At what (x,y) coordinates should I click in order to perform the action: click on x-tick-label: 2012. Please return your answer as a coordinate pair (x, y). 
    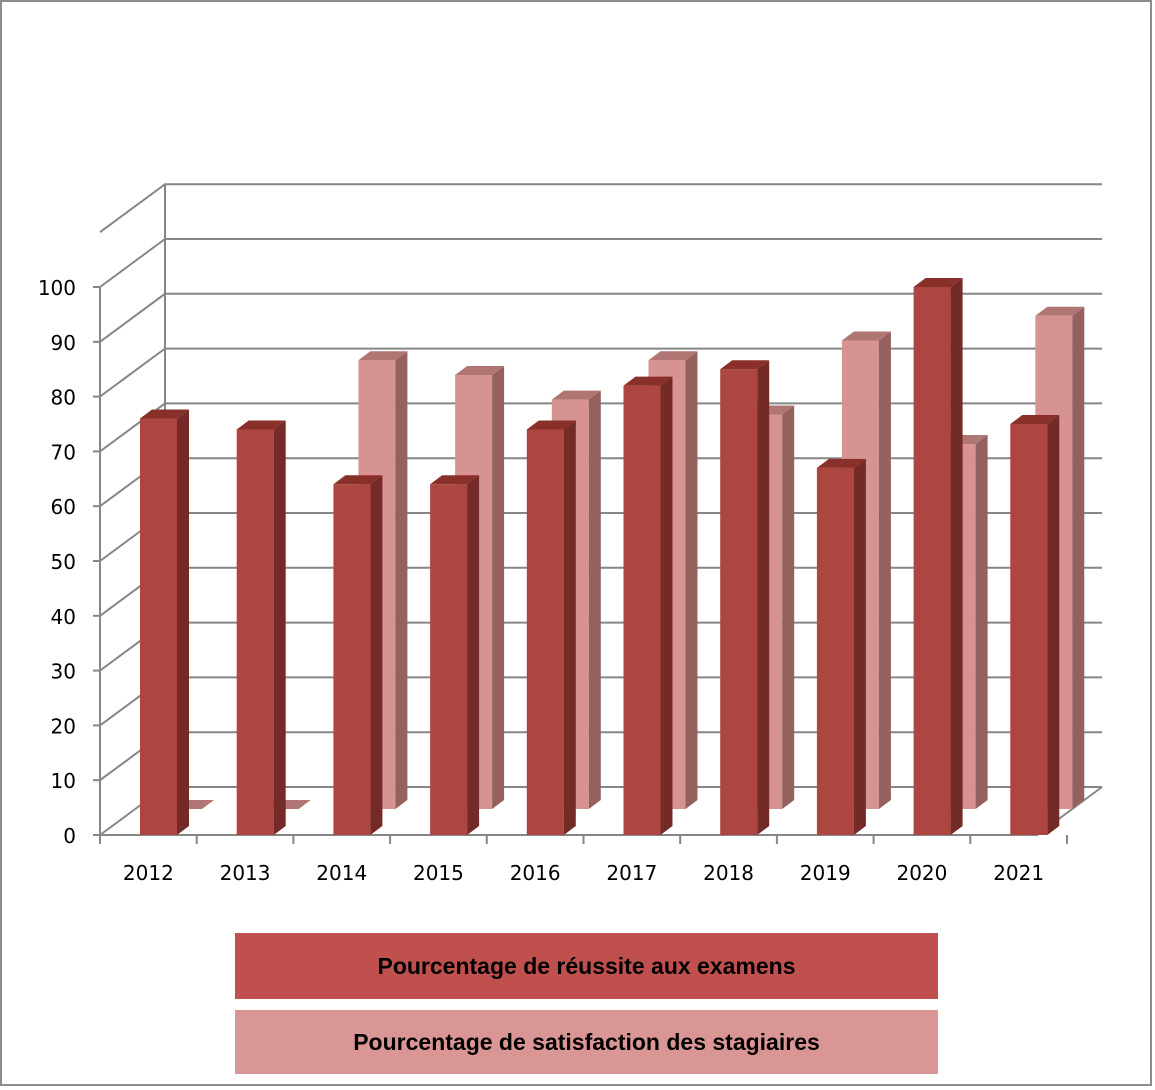
    Looking at the image, I should click on (148, 873).